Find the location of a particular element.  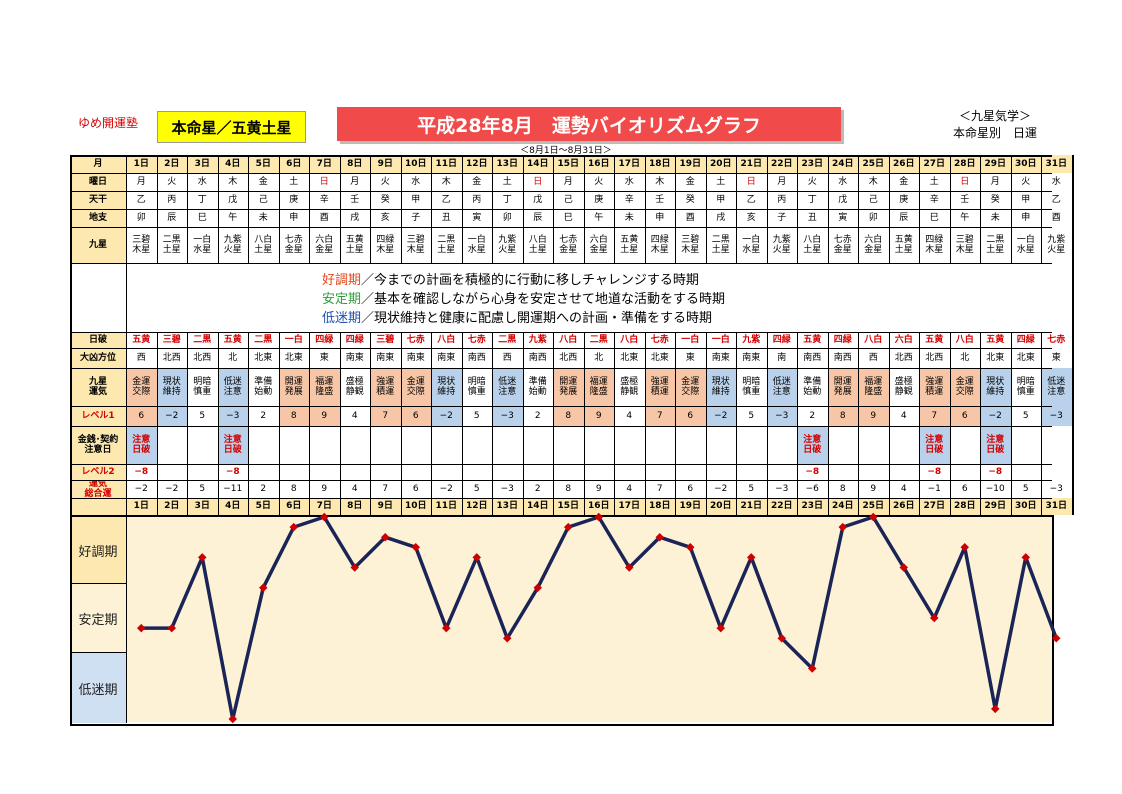

cell-tot-20: −2 is located at coordinates (721, 488).